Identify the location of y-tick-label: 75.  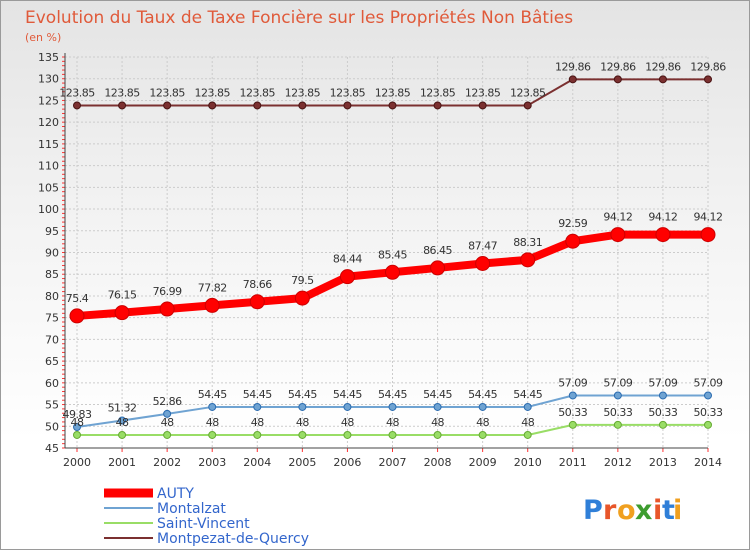
(52, 318).